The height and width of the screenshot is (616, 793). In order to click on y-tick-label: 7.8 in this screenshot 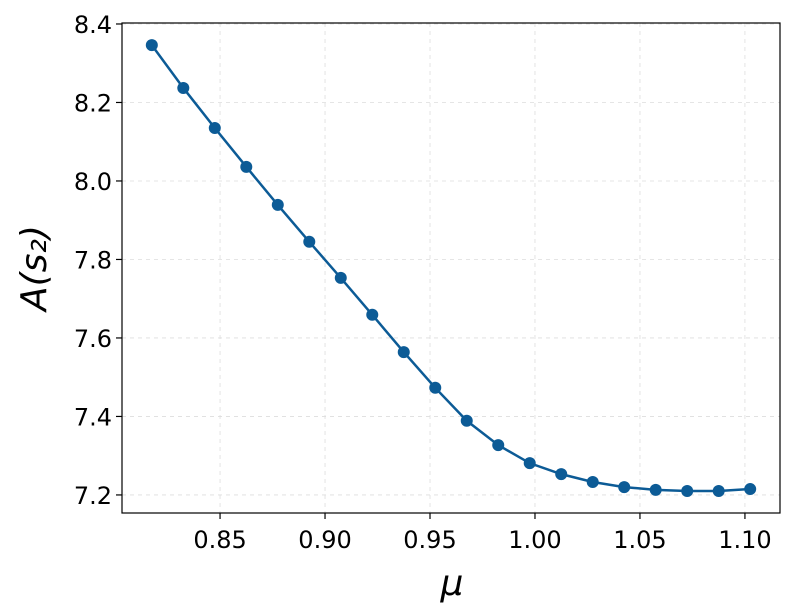, I will do `click(93, 260)`.